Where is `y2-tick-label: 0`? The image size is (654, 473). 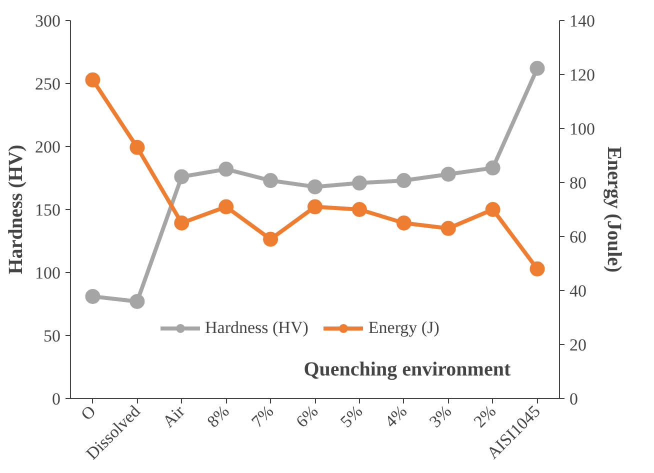 y2-tick-label: 0 is located at coordinates (574, 399).